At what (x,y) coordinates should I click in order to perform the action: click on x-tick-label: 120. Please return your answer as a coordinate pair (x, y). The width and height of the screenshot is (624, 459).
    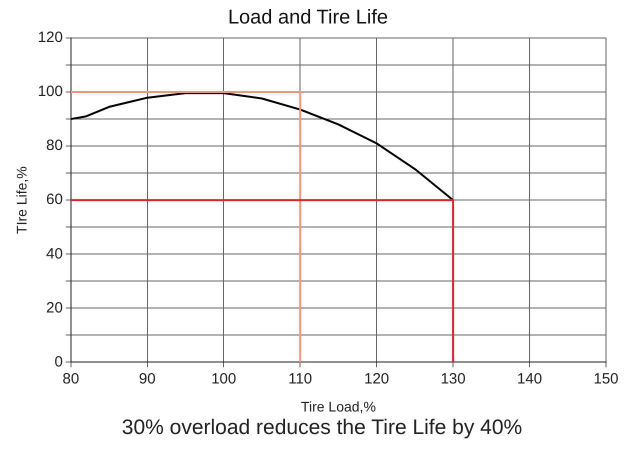
    Looking at the image, I should click on (377, 379).